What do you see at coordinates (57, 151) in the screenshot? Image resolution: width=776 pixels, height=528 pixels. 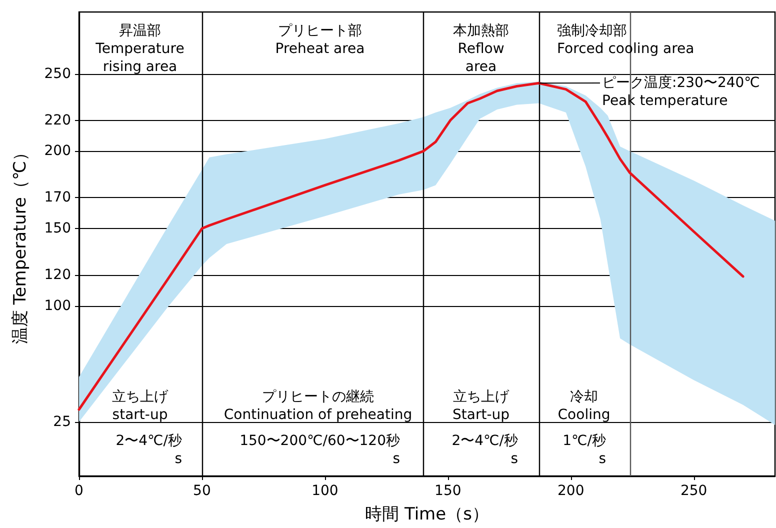 I see `y-tick-label: 200` at bounding box center [57, 151].